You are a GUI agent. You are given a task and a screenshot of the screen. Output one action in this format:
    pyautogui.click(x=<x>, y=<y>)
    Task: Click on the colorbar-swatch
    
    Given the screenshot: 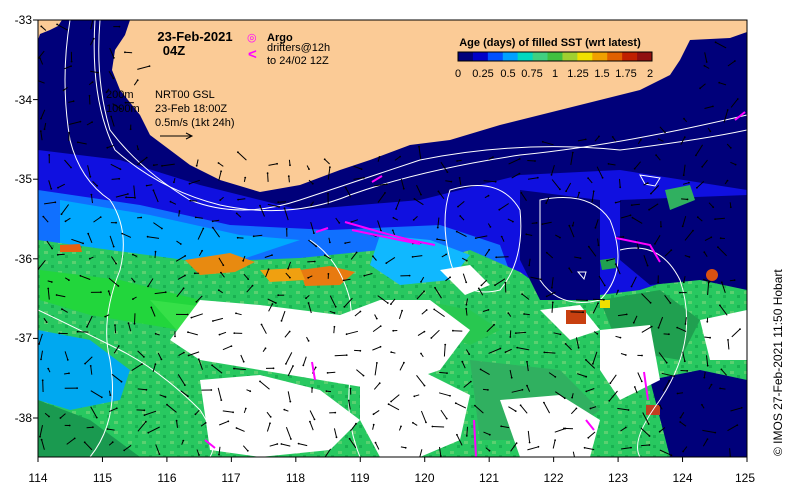 What is the action you would take?
    pyautogui.click(x=480, y=56)
    